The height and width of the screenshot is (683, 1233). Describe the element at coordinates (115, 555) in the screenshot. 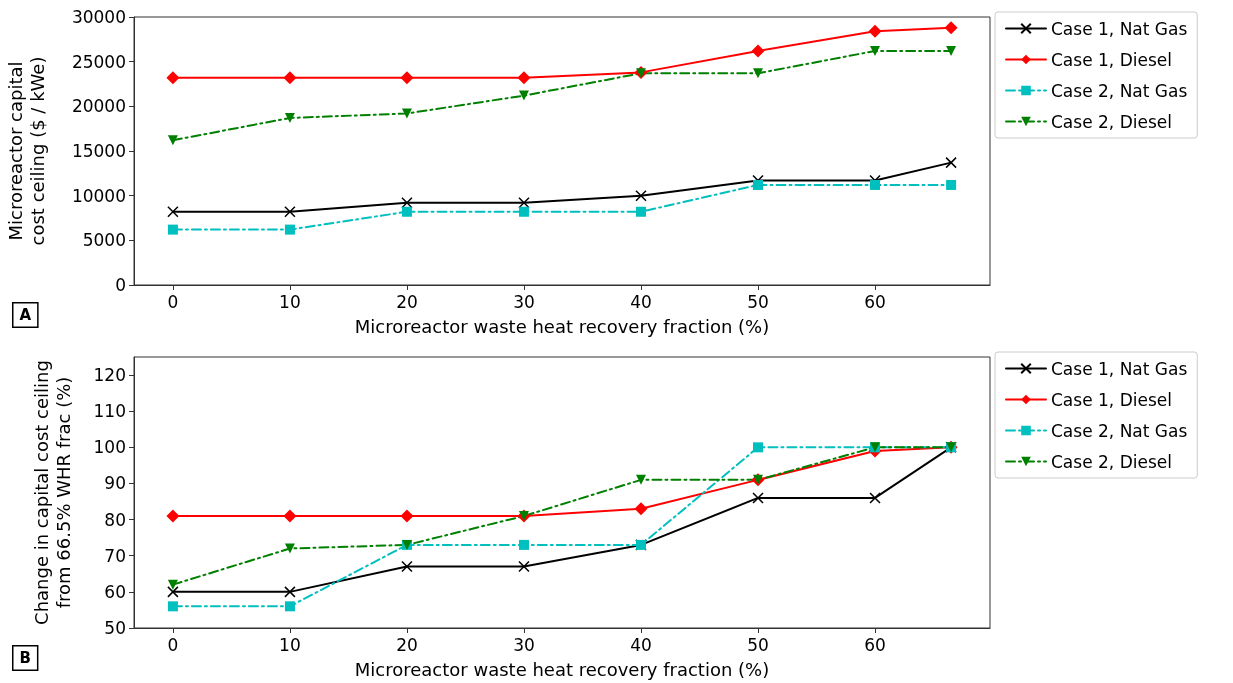

I see `y-tick-label: 70` at that location.